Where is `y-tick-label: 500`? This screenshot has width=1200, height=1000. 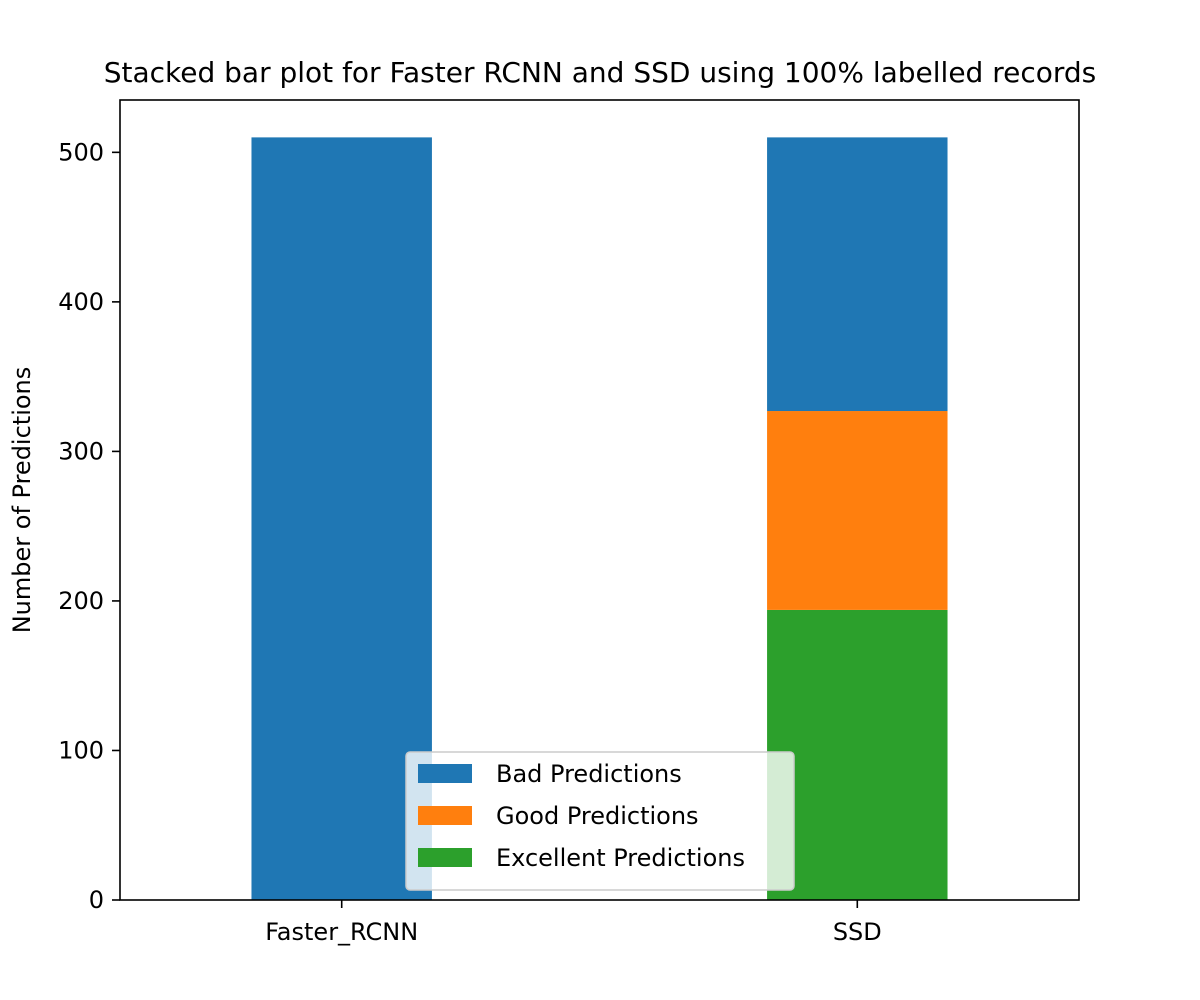
y-tick-label: 500 is located at coordinates (81, 152).